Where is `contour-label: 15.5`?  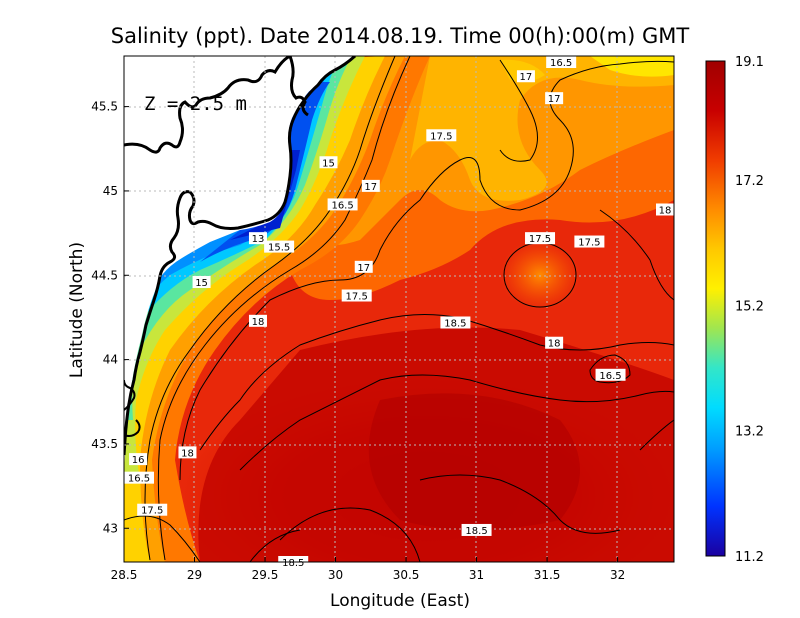 contour-label: 15.5 is located at coordinates (279, 247).